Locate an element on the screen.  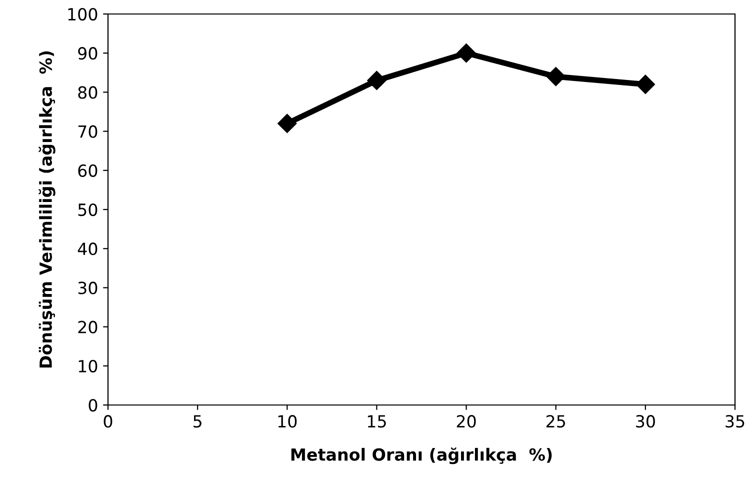
x-tick-label: 20 is located at coordinates (466, 421).